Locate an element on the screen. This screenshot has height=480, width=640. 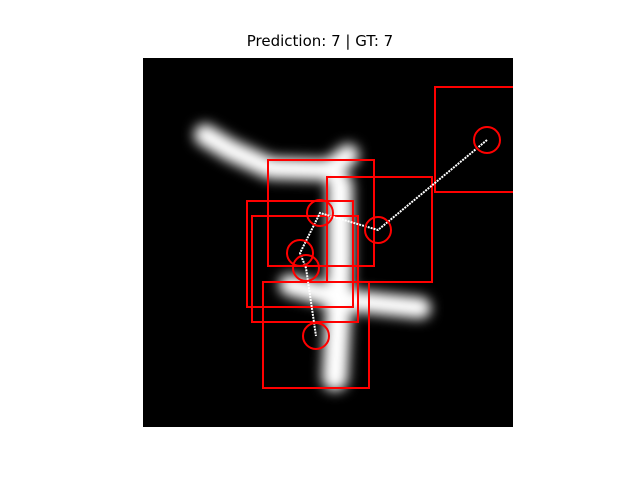
glimpse-trajectory is located at coordinates (393, 238).